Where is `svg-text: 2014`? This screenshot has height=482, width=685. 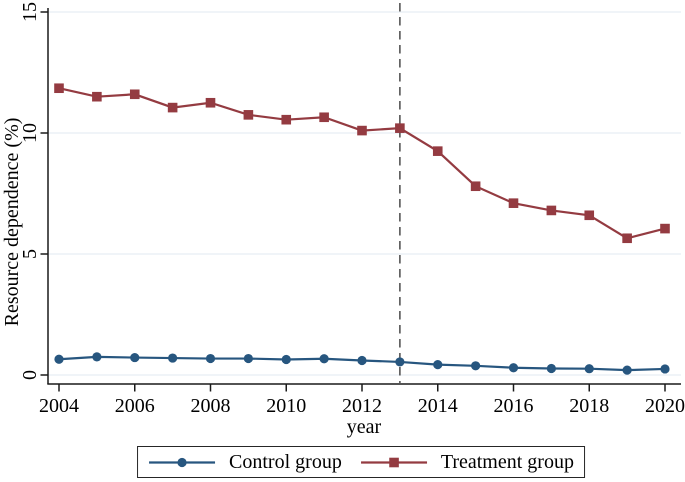 svg-text: 2014 is located at coordinates (438, 406).